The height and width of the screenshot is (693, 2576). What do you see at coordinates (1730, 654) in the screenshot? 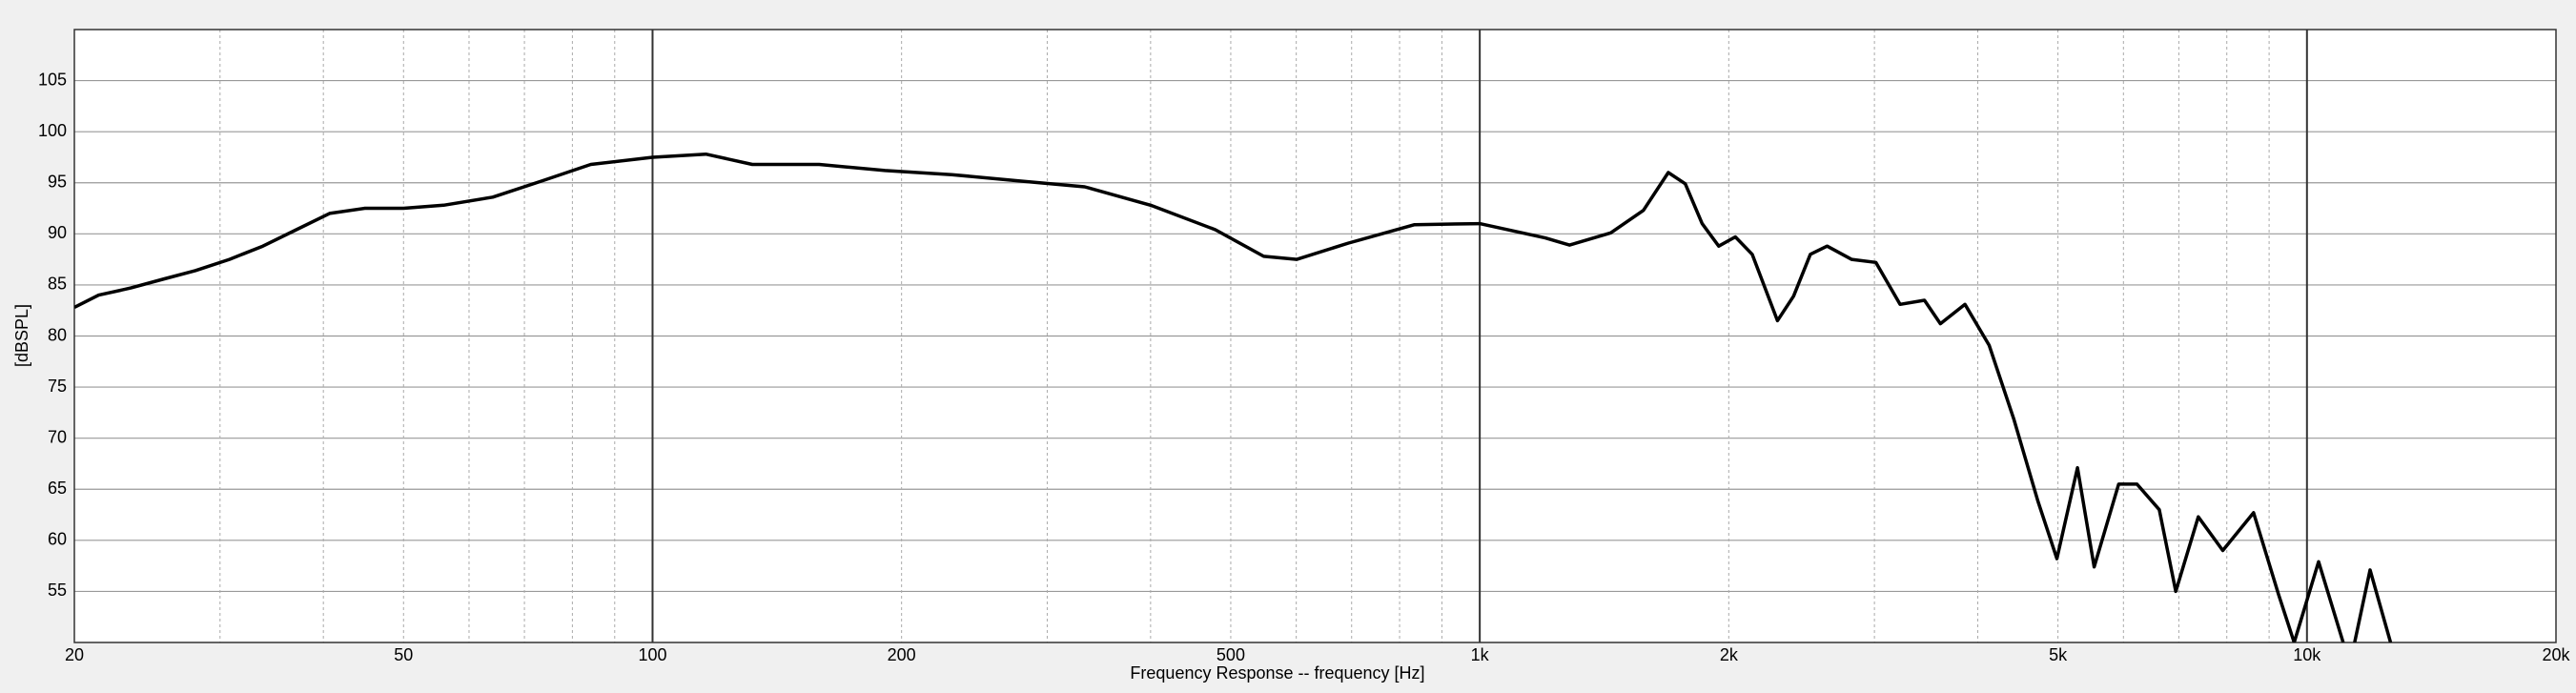
I see `x-tick-label: 2k` at bounding box center [1730, 654].